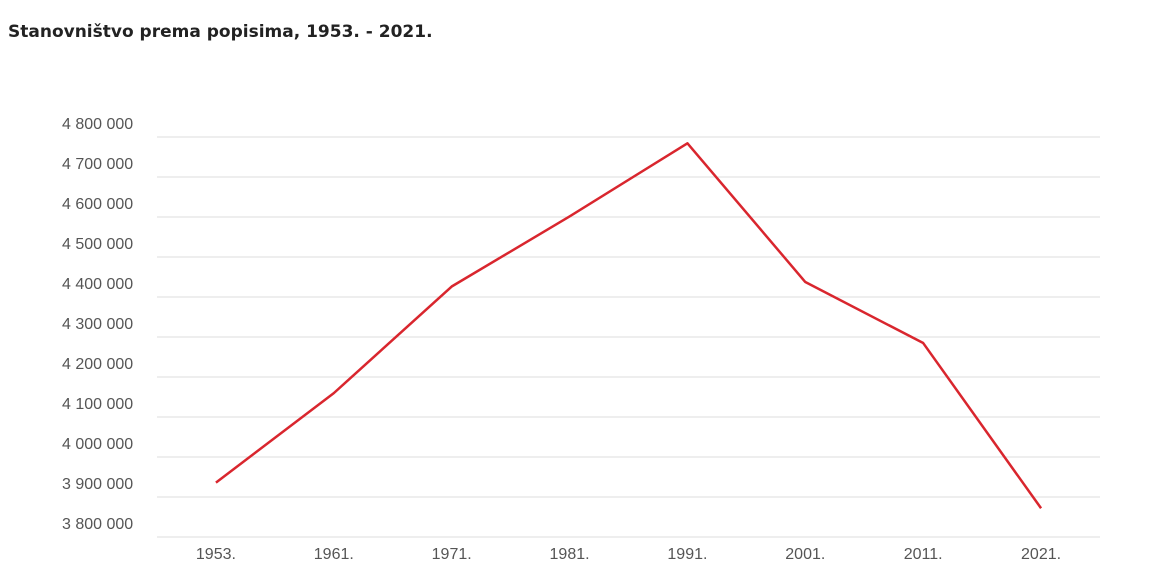 The width and height of the screenshot is (1171, 585). I want to click on x-tick-label: 1971., so click(452, 554).